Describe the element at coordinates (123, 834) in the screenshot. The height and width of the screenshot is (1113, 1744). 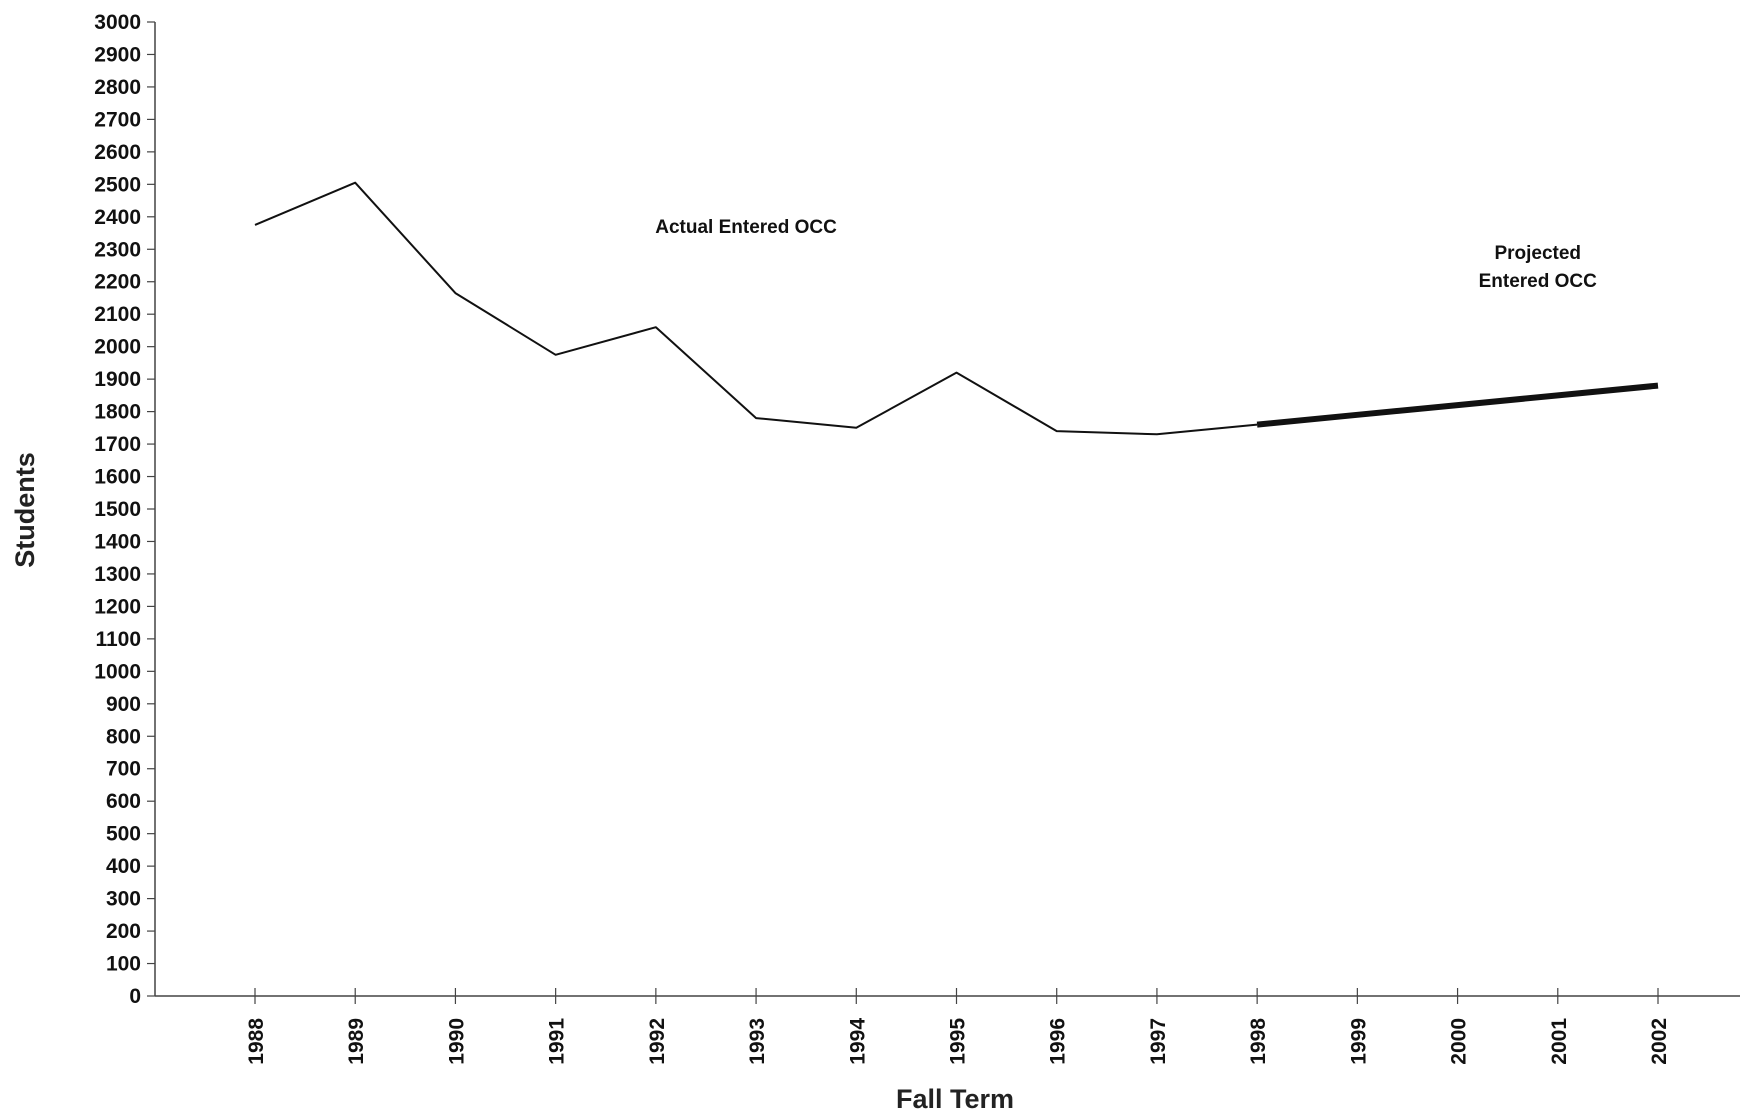
I see `y-tick-label: 500` at that location.